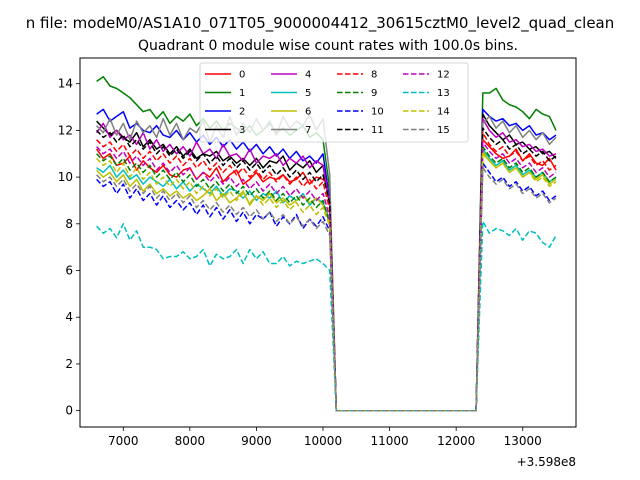 The image size is (640, 480). Describe the element at coordinates (443, 93) in the screenshot. I see `legend-label-13: 13` at that location.